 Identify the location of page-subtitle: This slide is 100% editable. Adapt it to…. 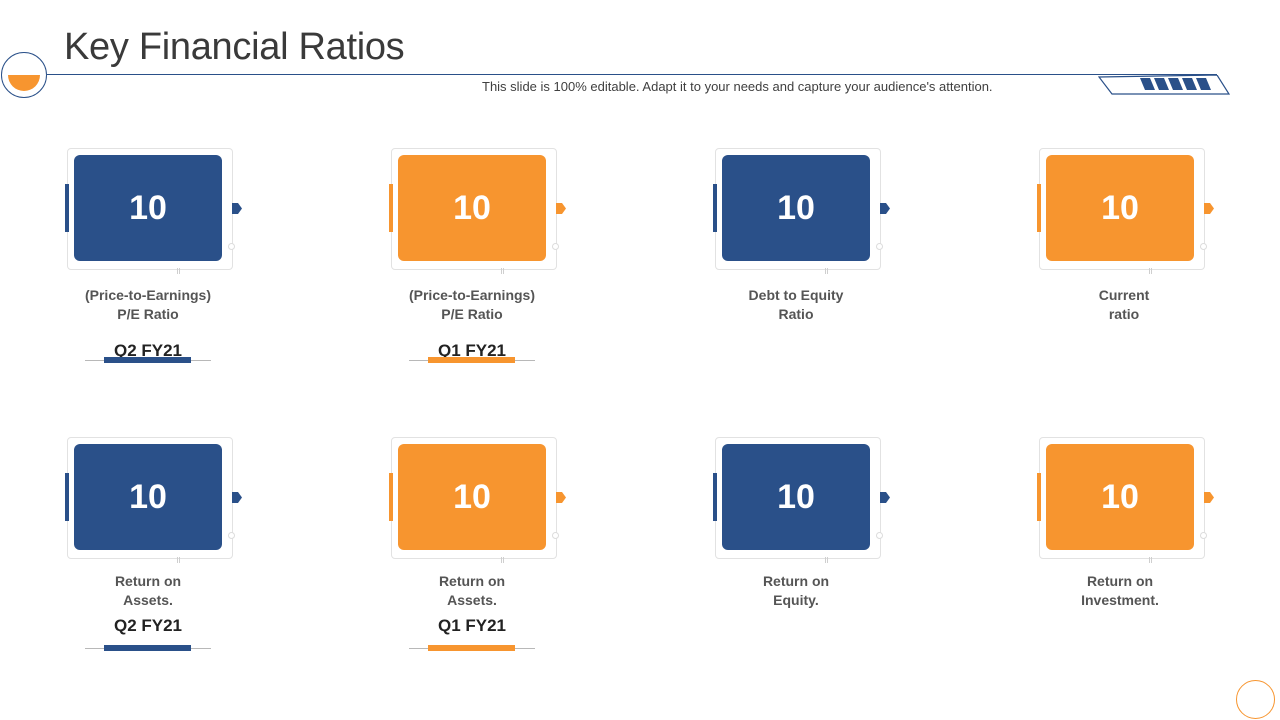
(737, 86).